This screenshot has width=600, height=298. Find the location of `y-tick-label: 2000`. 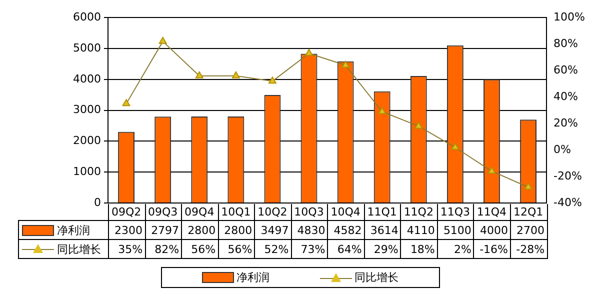

y-tick-label: 2000 is located at coordinates (87, 141).